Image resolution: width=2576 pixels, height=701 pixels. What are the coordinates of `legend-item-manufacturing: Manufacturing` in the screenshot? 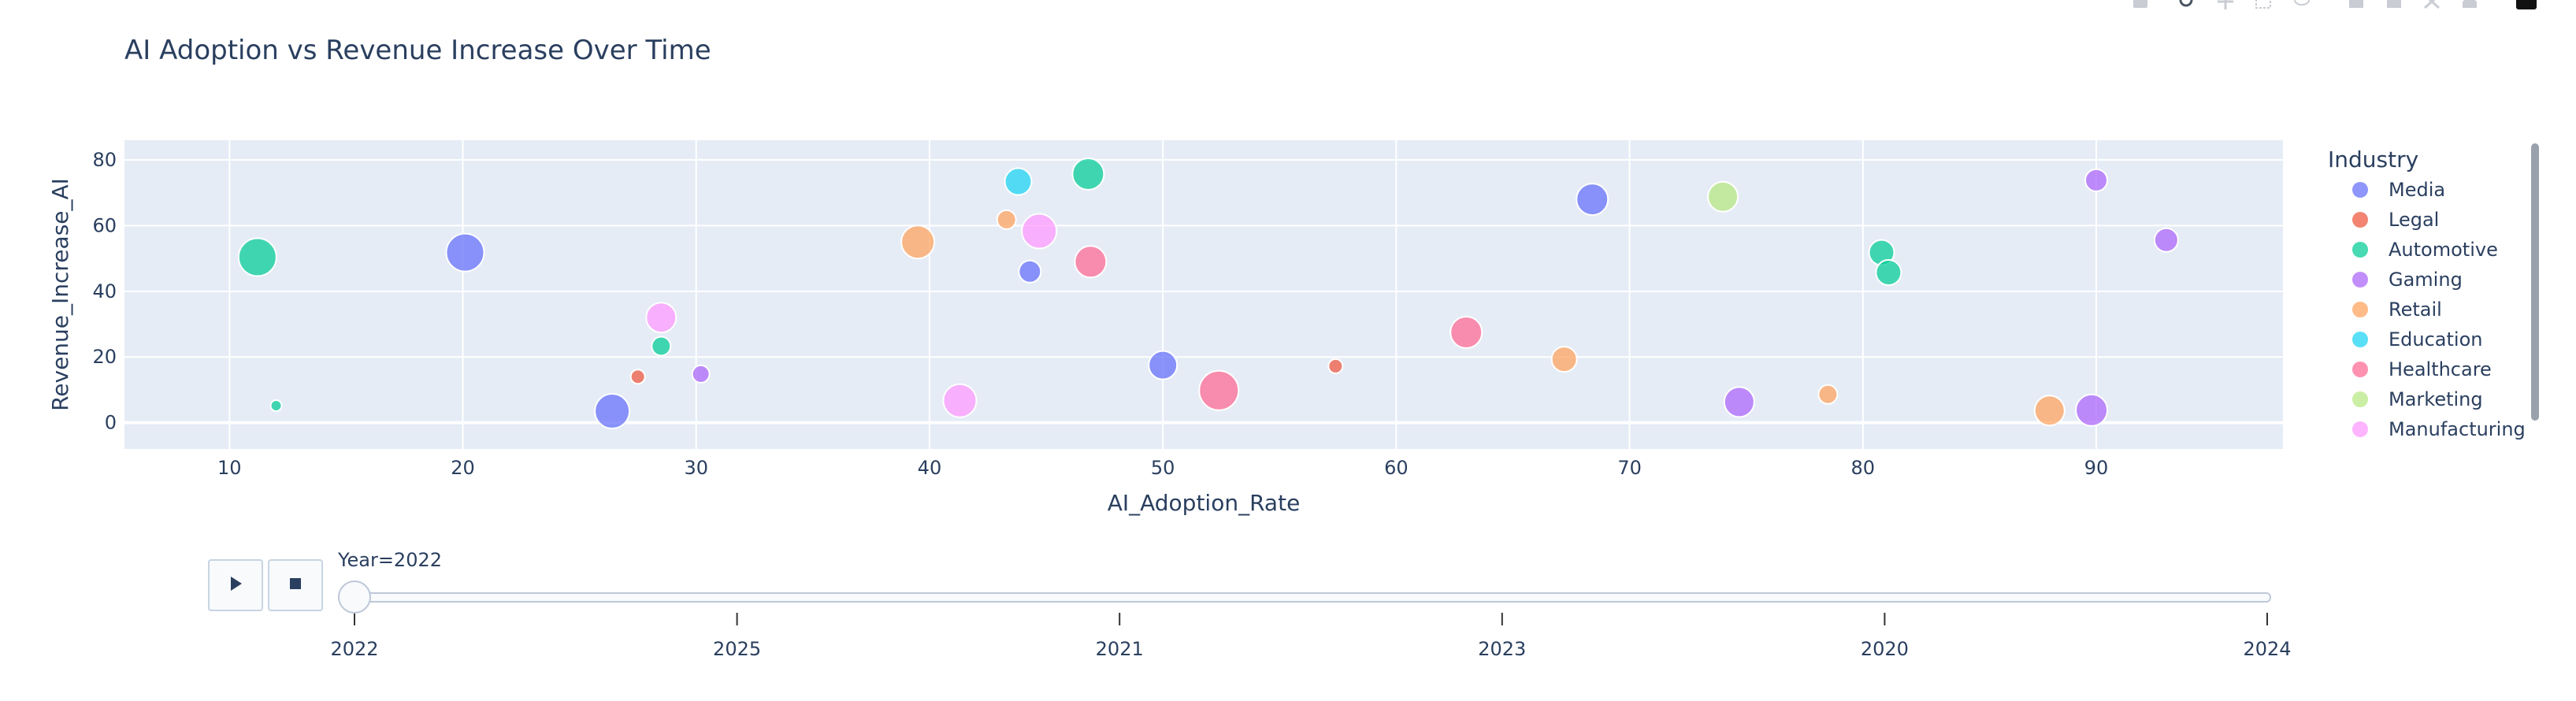 It's located at (2439, 429).